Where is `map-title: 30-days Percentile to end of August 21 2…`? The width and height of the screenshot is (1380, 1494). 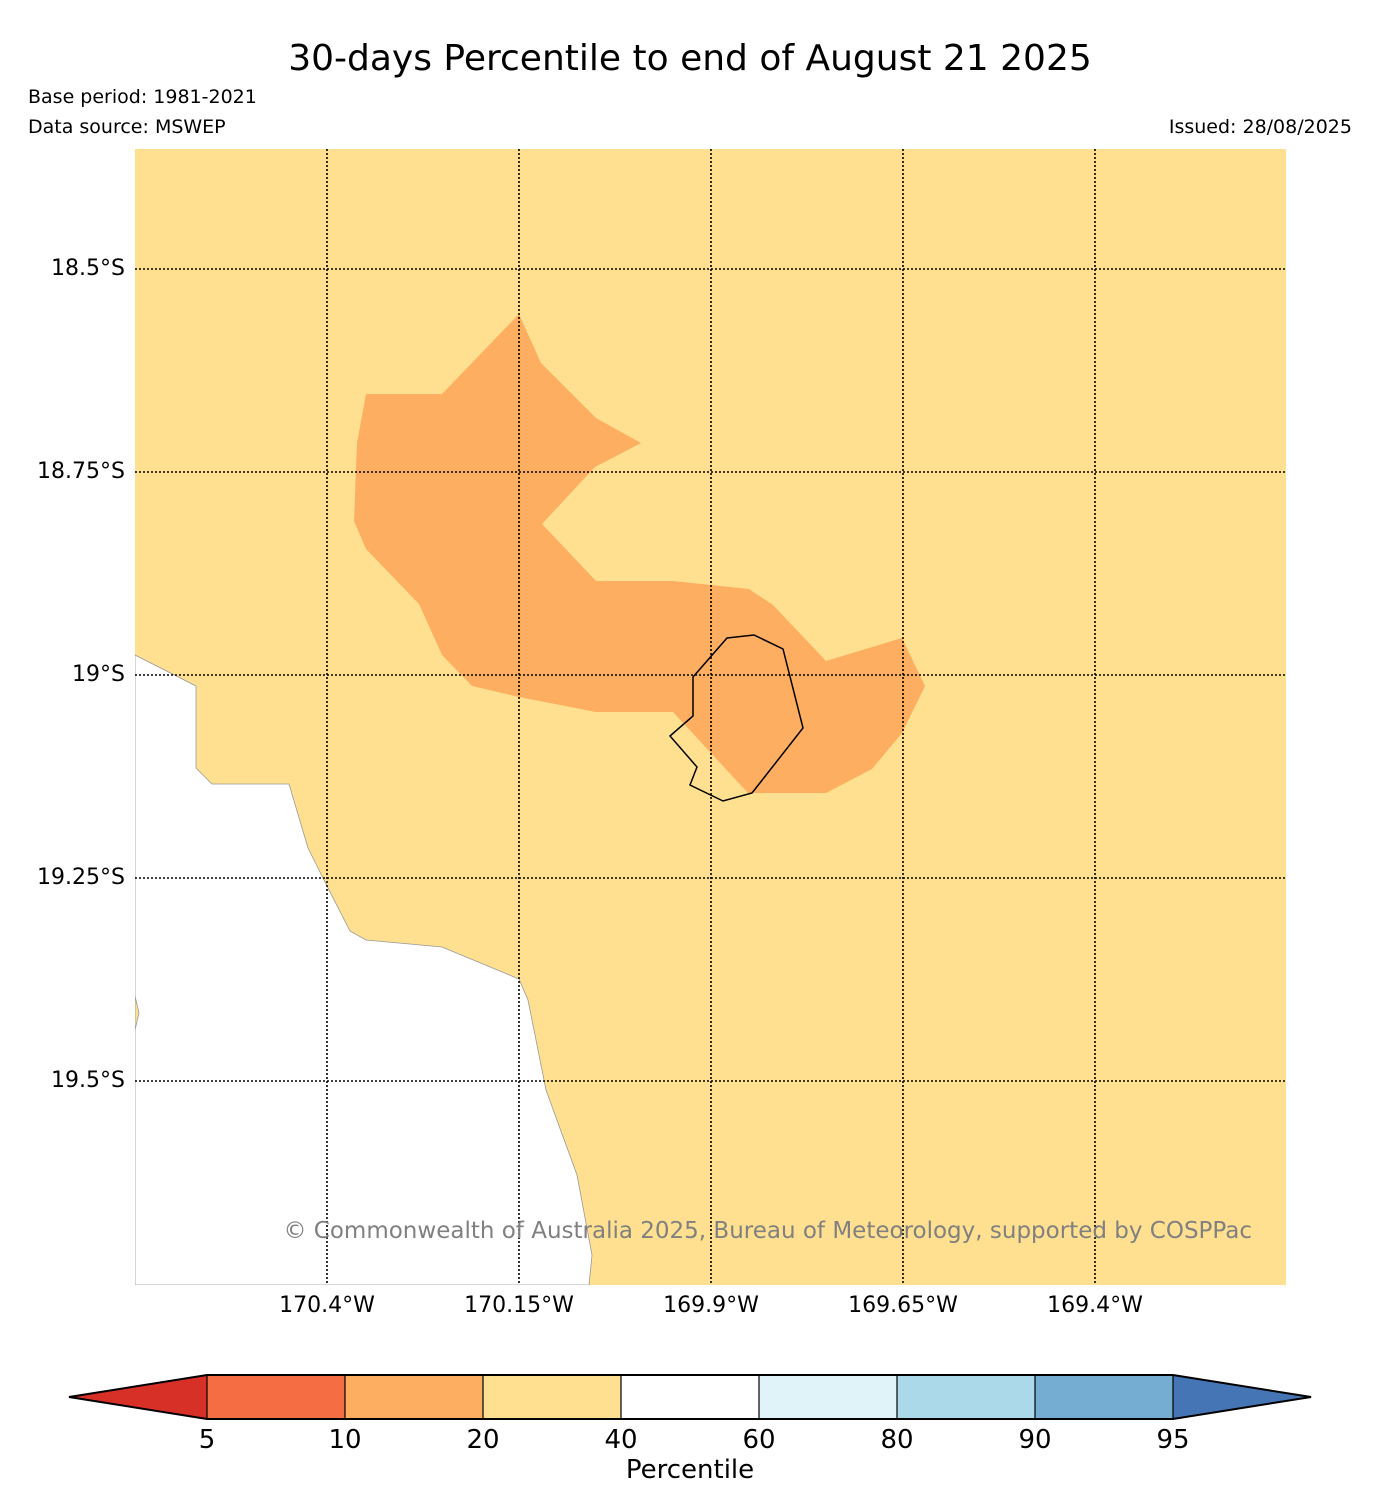 map-title: 30-days Percentile to end of August 21 2… is located at coordinates (690, 58).